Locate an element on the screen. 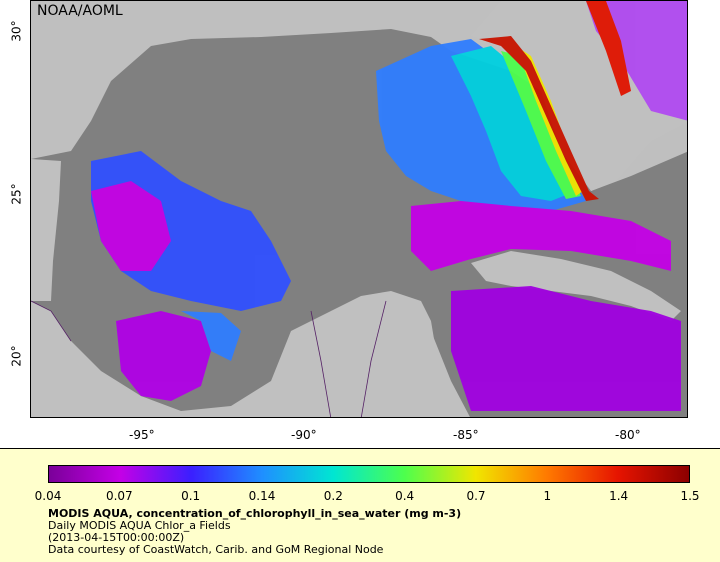  west-gulf-magenta is located at coordinates (131, 226).